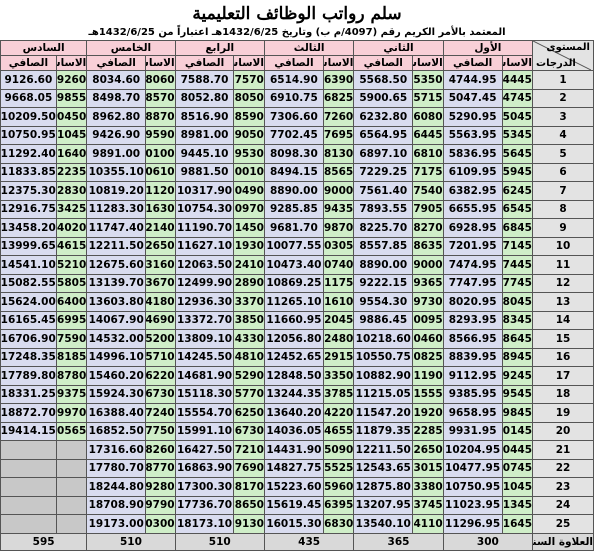  Describe the element at coordinates (383, 209) in the screenshot. I see `net-salary-cell: 7893.55` at that location.